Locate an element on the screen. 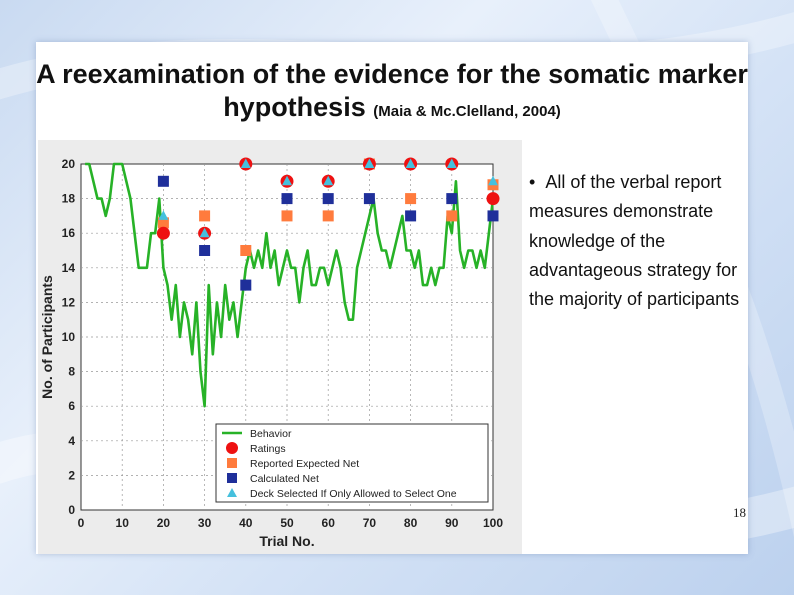 Image resolution: width=794 pixels, height=595 pixels. legend-box is located at coordinates (352, 463).